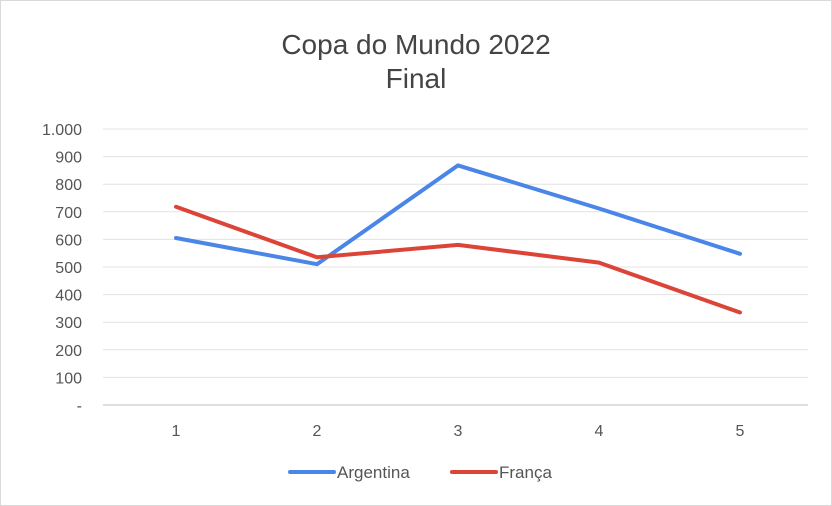 This screenshot has width=832, height=506. What do you see at coordinates (79, 406) in the screenshot?
I see `y-tick-label: -` at bounding box center [79, 406].